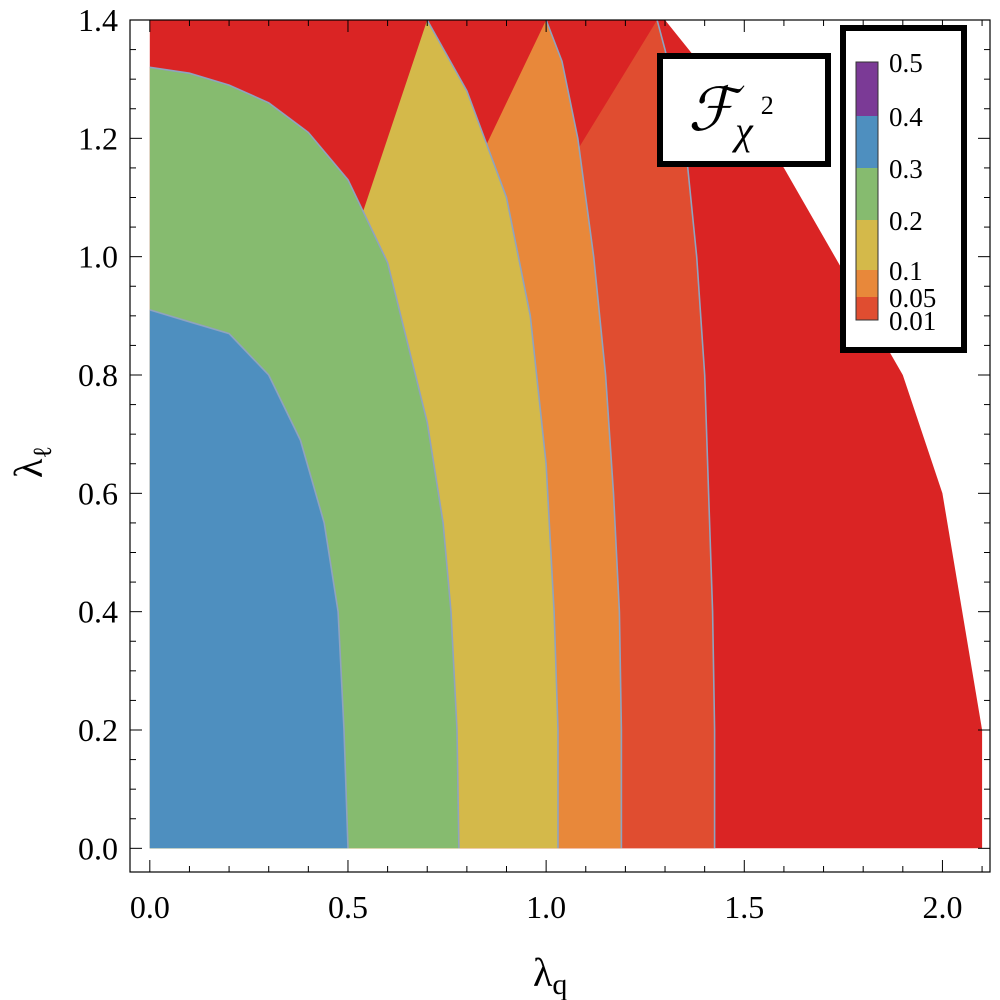  Describe the element at coordinates (98, 730) in the screenshot. I see `y-tick-label: 0.2` at that location.